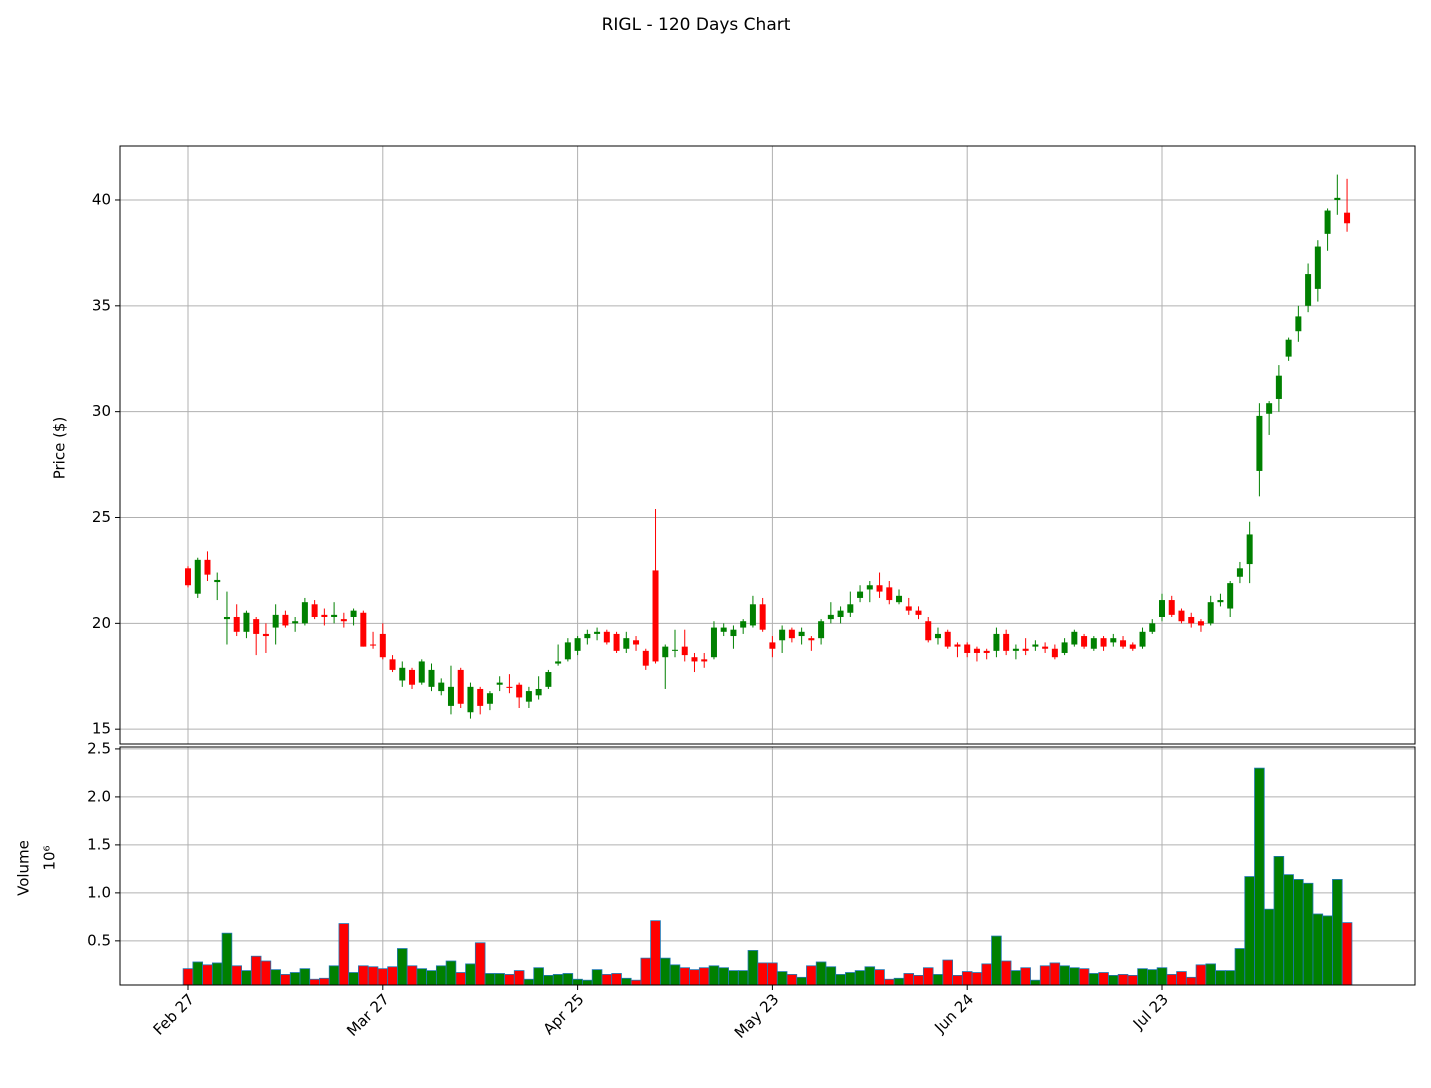 Image resolution: width=1431 pixels, height=1088 pixels. Describe the element at coordinates (101, 623) in the screenshot. I see `y-tick-label: 20` at that location.